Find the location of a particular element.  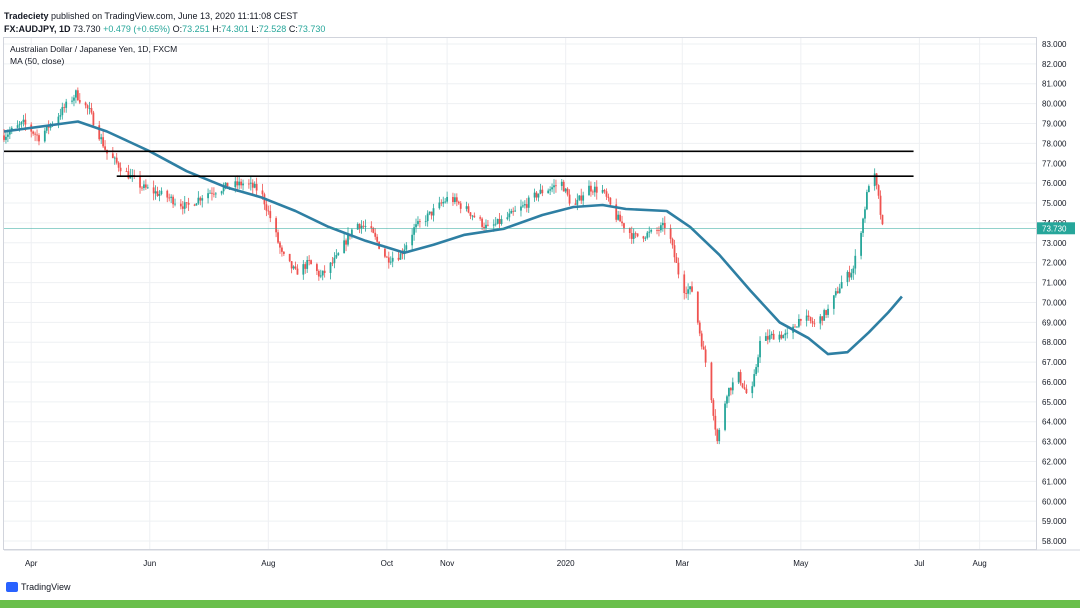

open-value: 73.251 is located at coordinates (196, 29).